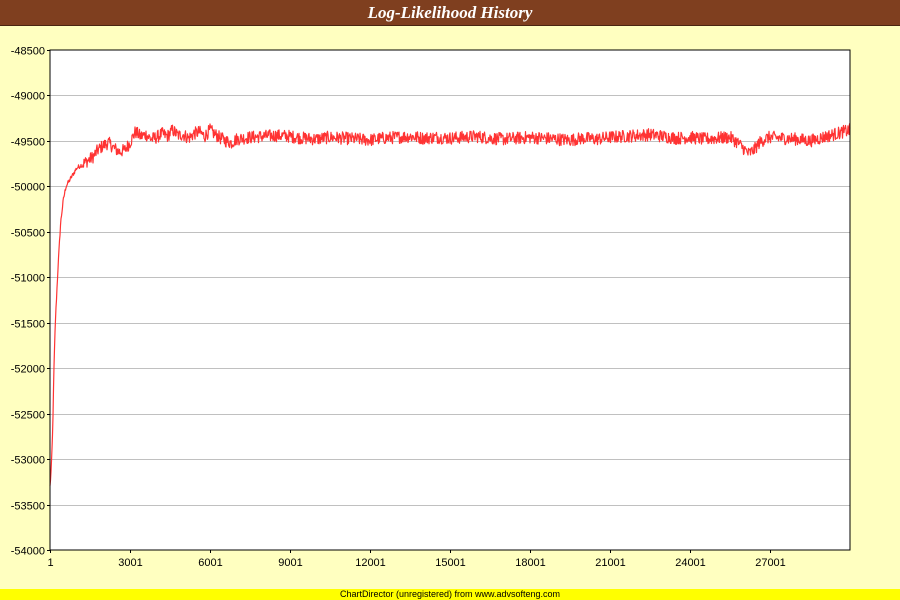 The width and height of the screenshot is (900, 600). What do you see at coordinates (50, 563) in the screenshot?
I see `x-tick-label: 1` at bounding box center [50, 563].